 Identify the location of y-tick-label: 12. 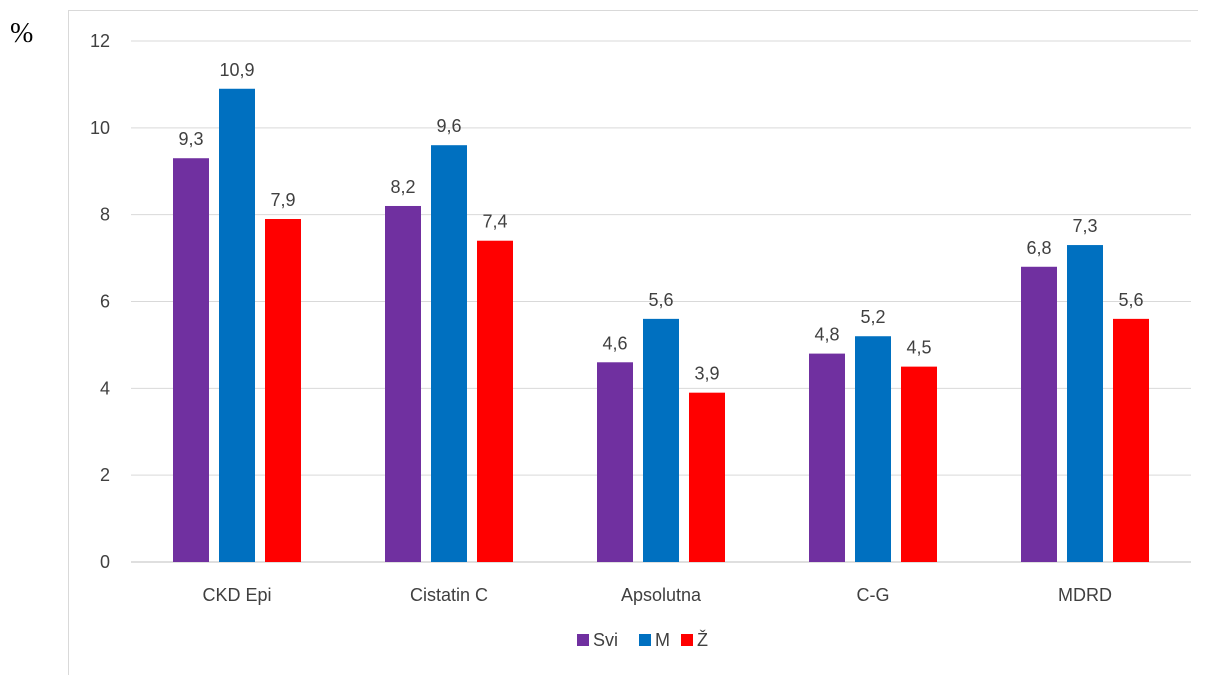
(100, 41).